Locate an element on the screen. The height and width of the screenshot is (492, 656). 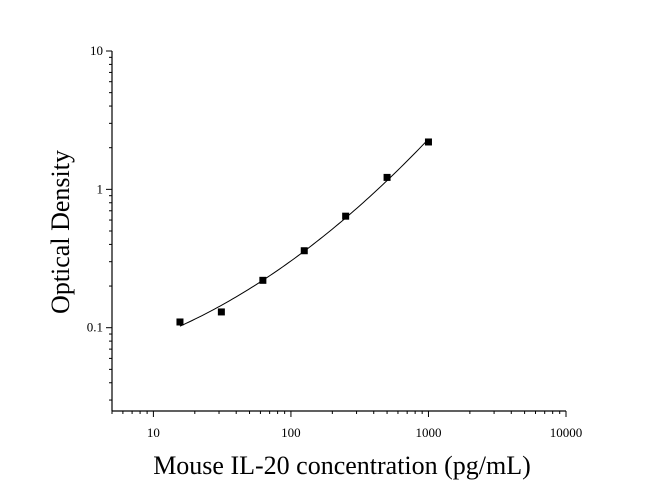
x-tick-label: 10000 is located at coordinates (566, 432).